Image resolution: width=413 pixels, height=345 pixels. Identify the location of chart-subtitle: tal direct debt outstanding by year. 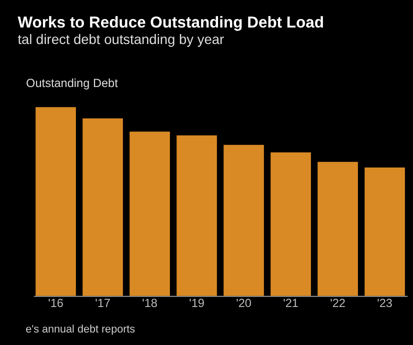
(121, 40).